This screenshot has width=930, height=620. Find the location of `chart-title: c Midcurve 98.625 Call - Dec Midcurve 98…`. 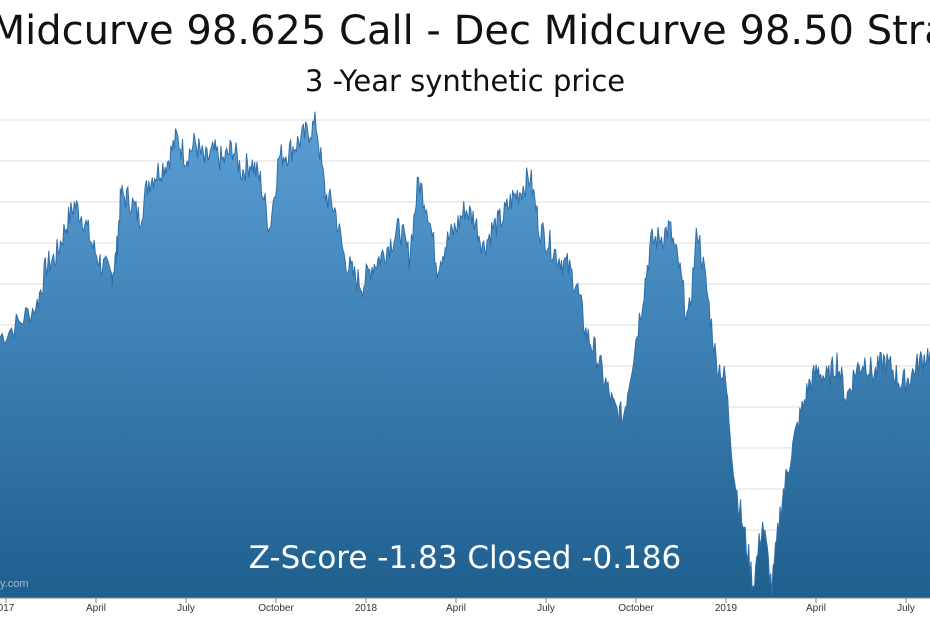

chart-title: c Midcurve 98.625 Call - Dec Midcurve 98… is located at coordinates (465, 31).